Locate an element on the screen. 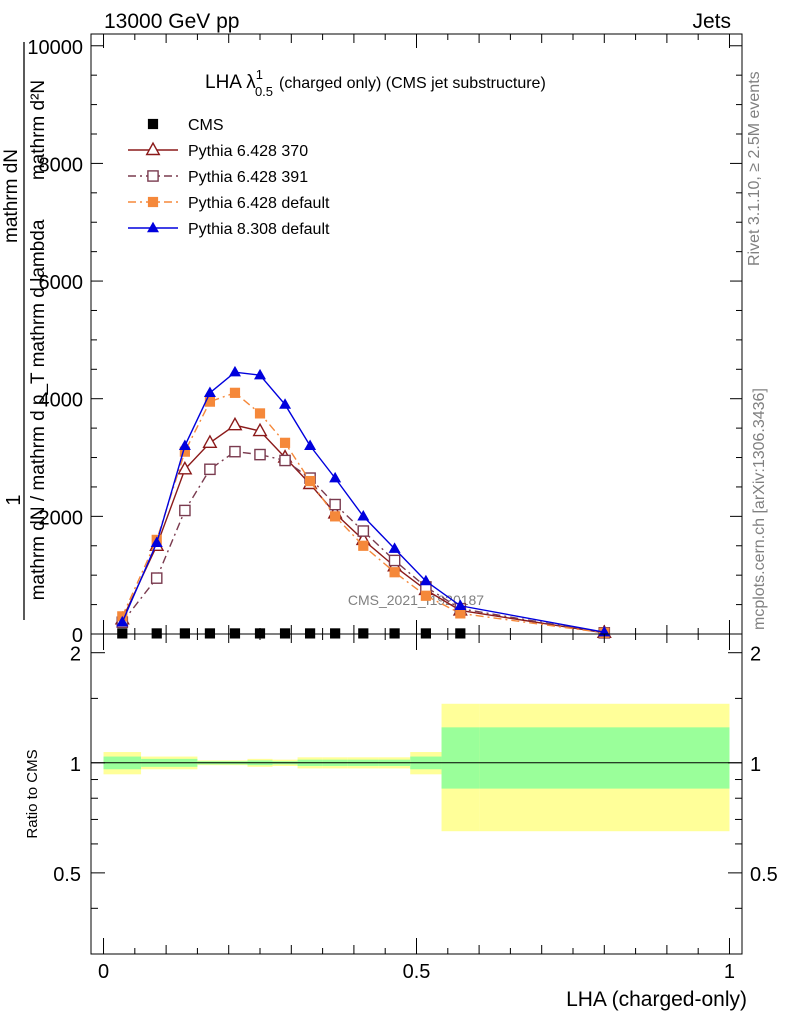  main-y-tick-label: 0 is located at coordinates (77, 636).